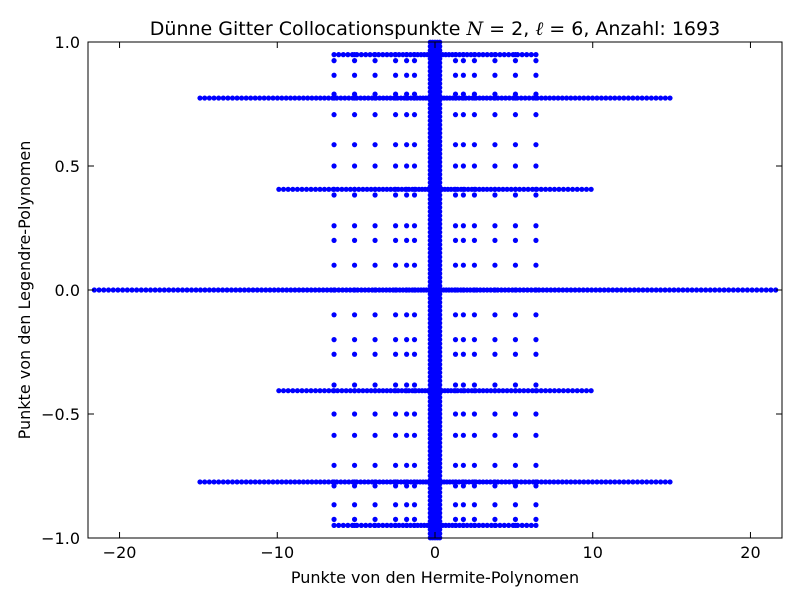  I want to click on y-tick-label: −0.5, so click(60, 414).